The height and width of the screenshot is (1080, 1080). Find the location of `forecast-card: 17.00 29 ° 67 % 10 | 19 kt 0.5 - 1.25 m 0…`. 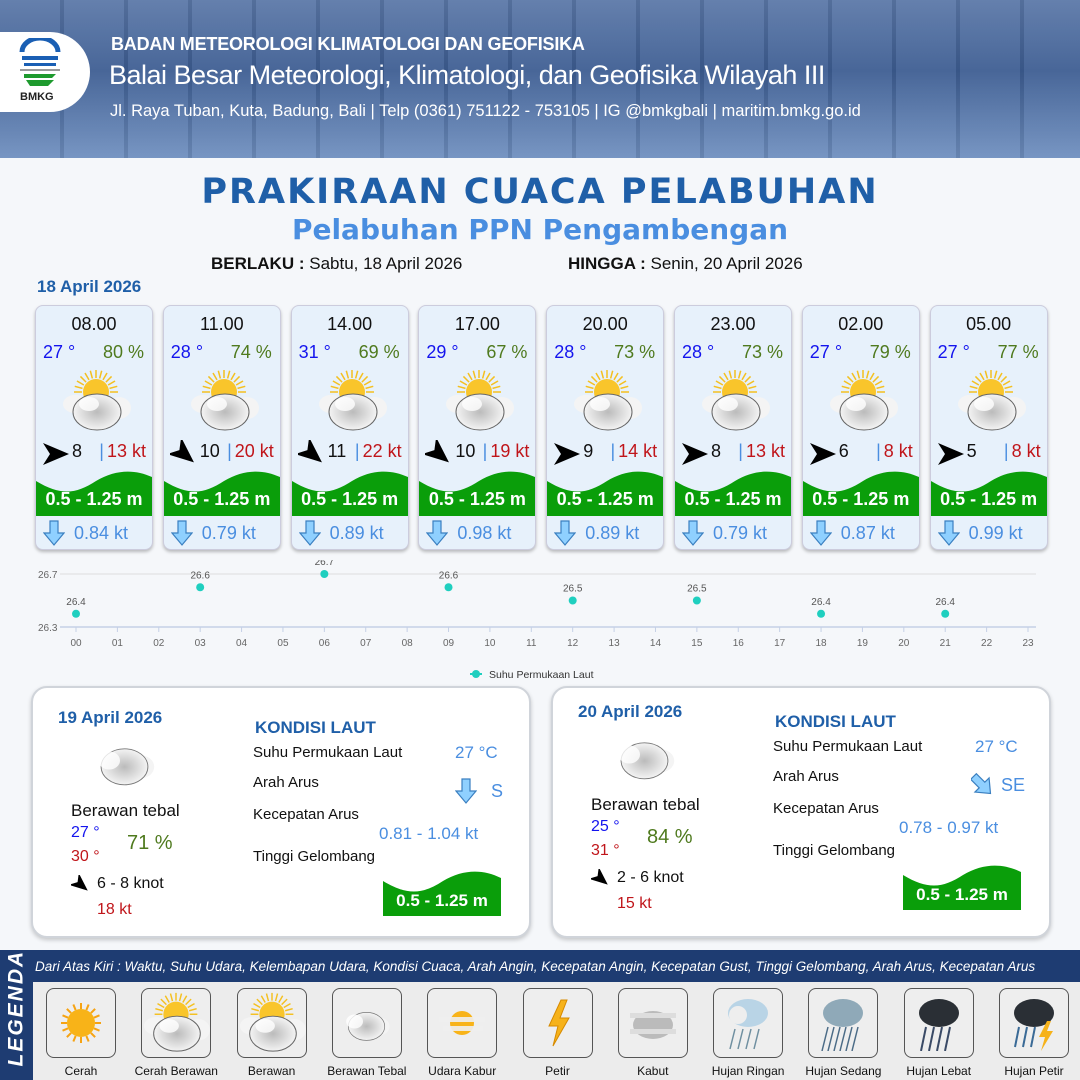

forecast-card: 17.00 29 ° 67 % 10 | 19 kt 0.5 - 1.25 m 0… is located at coordinates (477, 427).